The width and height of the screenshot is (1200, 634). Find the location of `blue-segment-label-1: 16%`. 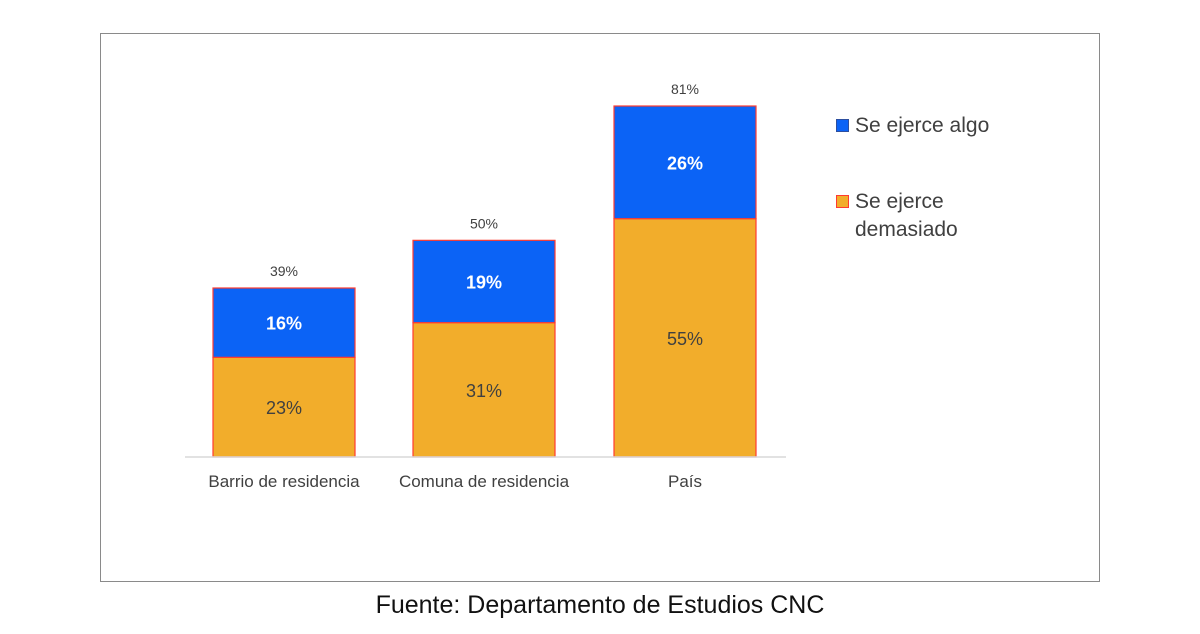

blue-segment-label-1: 16% is located at coordinates (284, 324).